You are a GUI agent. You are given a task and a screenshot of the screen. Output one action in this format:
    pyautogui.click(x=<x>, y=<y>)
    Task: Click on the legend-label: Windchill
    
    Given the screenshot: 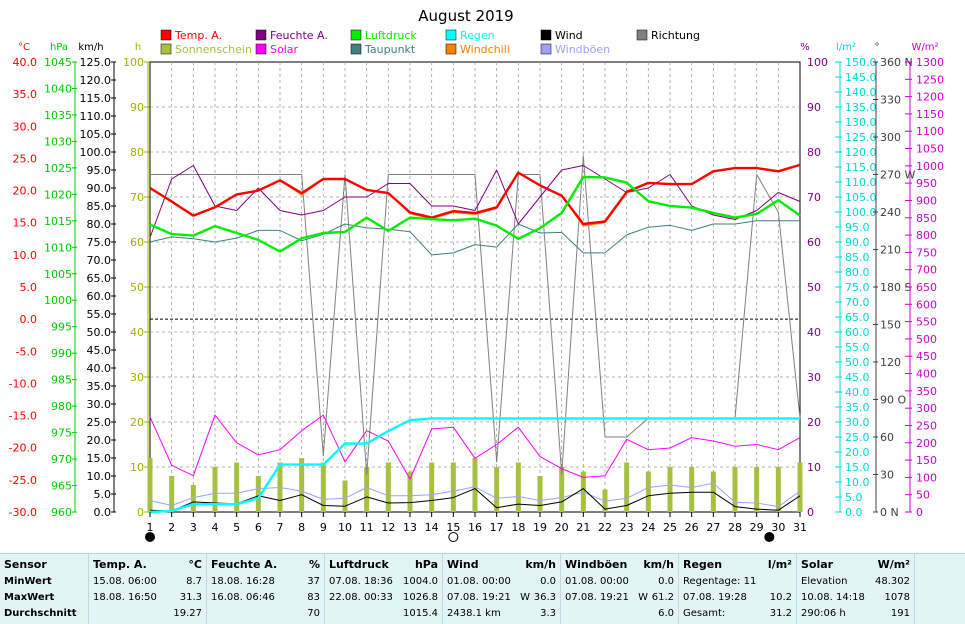 What is the action you would take?
    pyautogui.click(x=485, y=49)
    